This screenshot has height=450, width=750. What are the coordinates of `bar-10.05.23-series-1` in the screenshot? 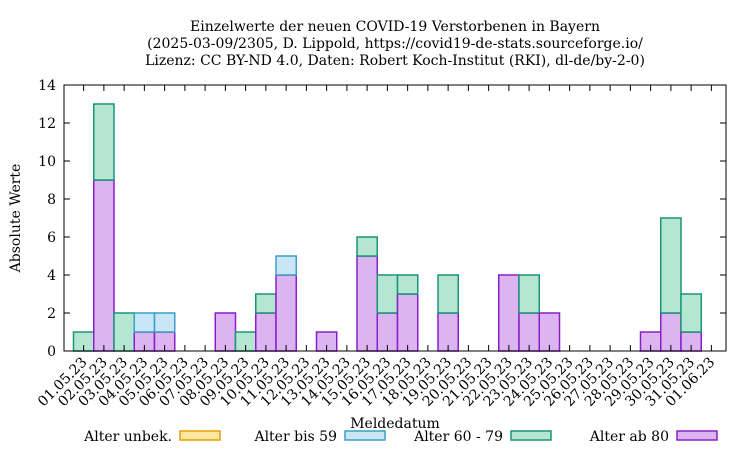 It's located at (266, 303).